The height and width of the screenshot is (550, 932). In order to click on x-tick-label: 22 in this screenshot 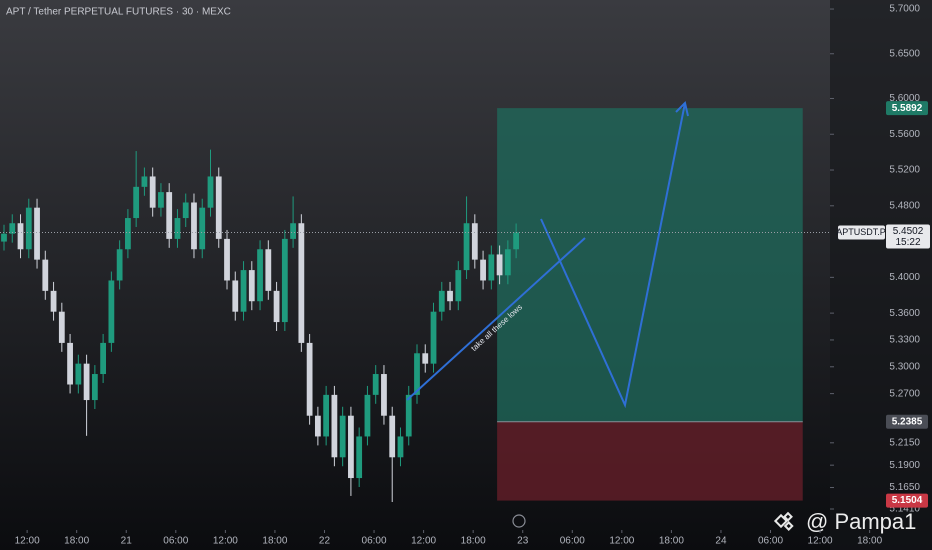, I will do `click(325, 541)`.